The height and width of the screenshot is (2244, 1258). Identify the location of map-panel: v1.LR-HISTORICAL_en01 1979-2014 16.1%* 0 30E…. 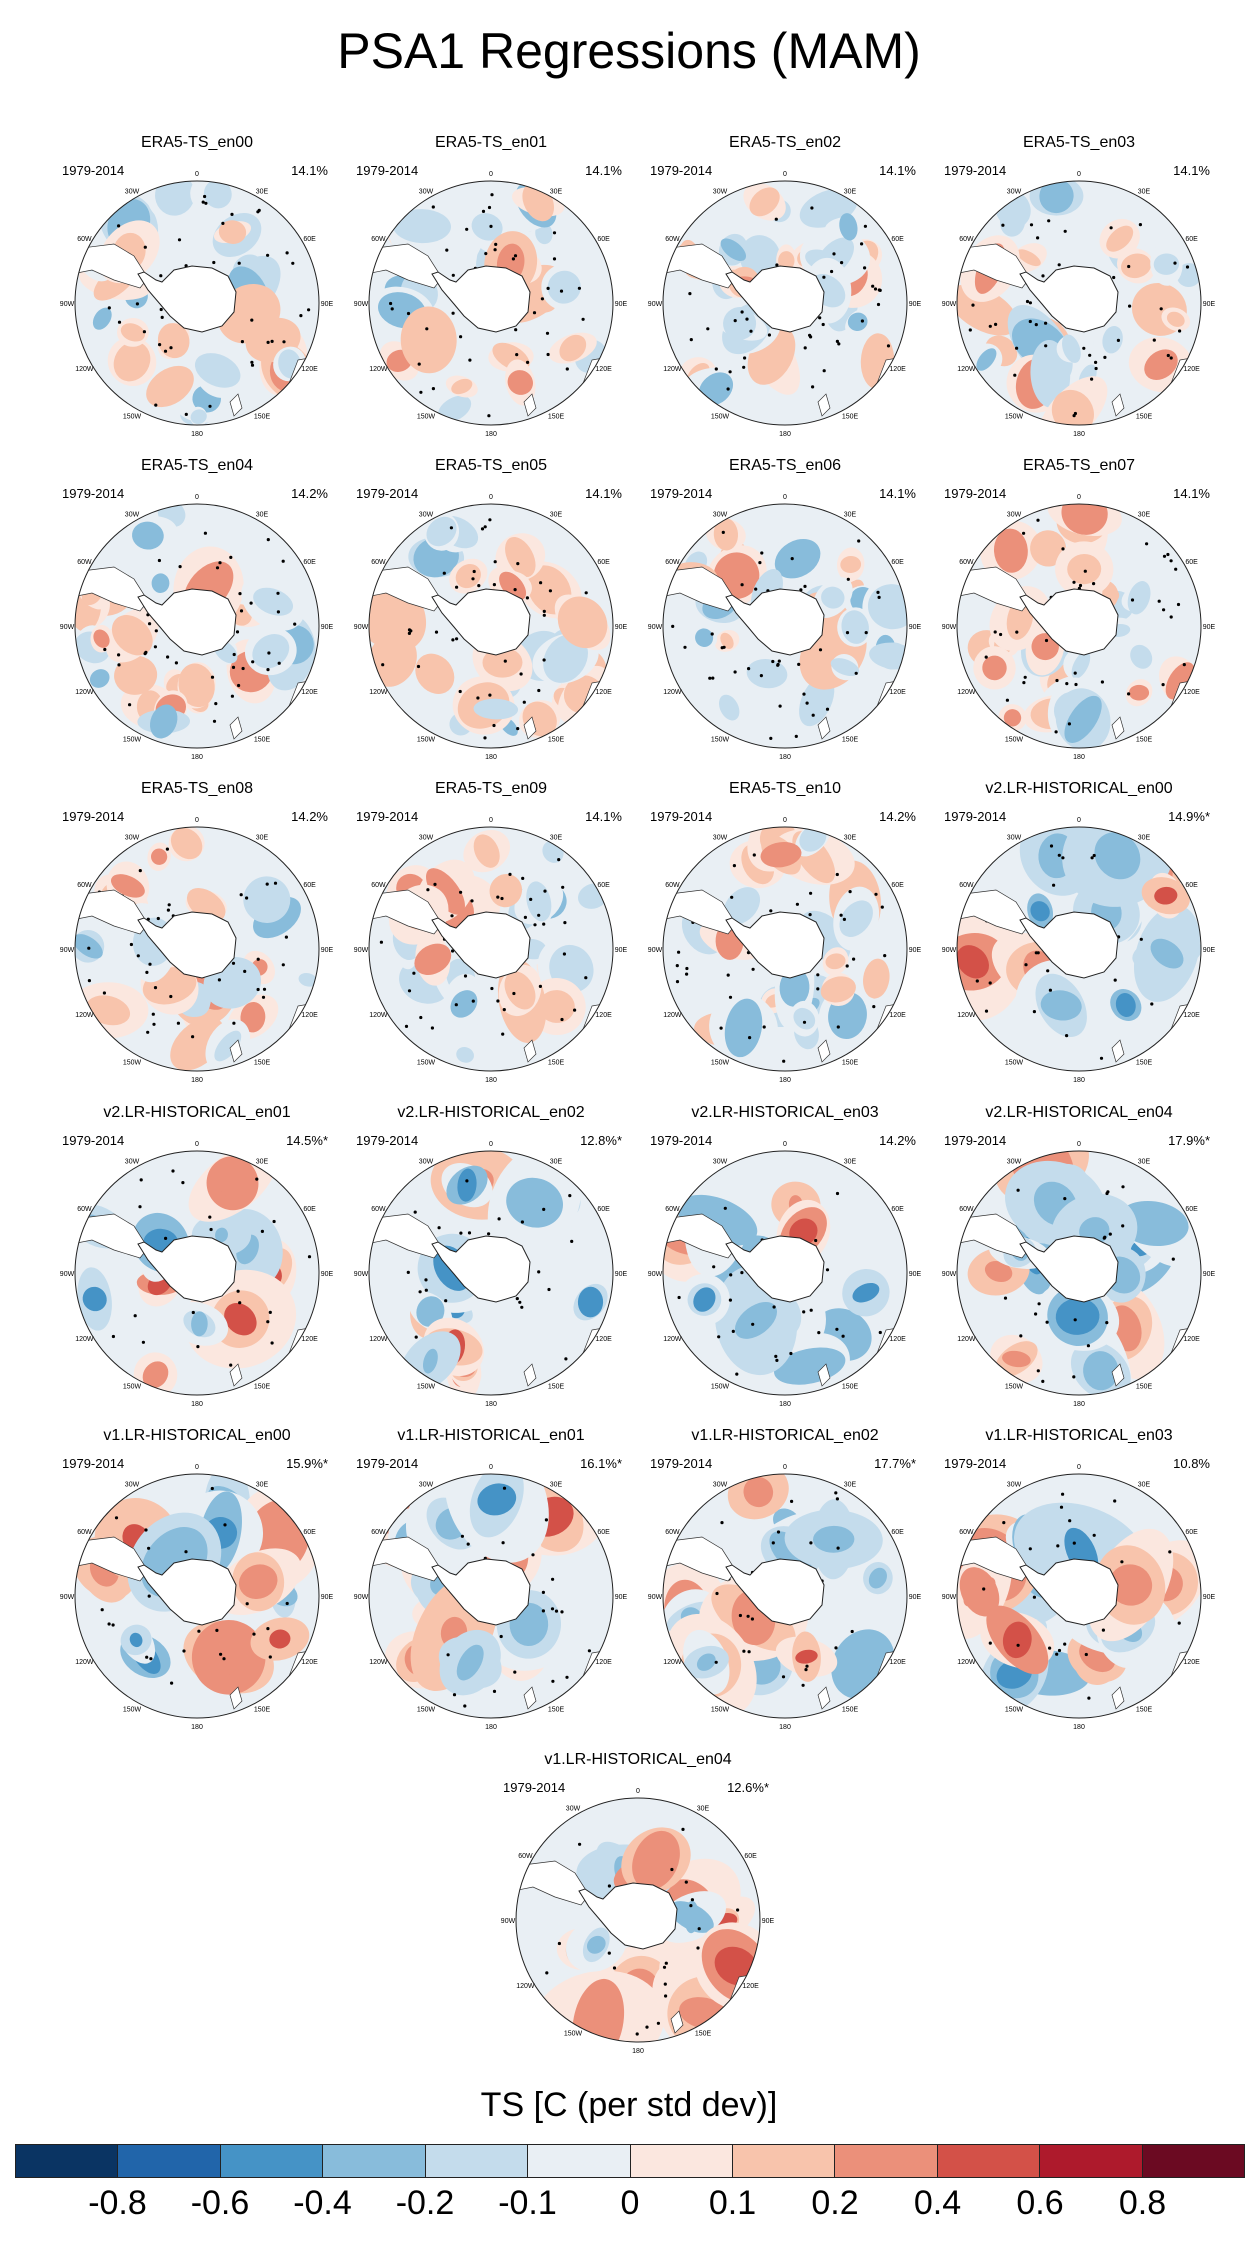
(491, 1582).